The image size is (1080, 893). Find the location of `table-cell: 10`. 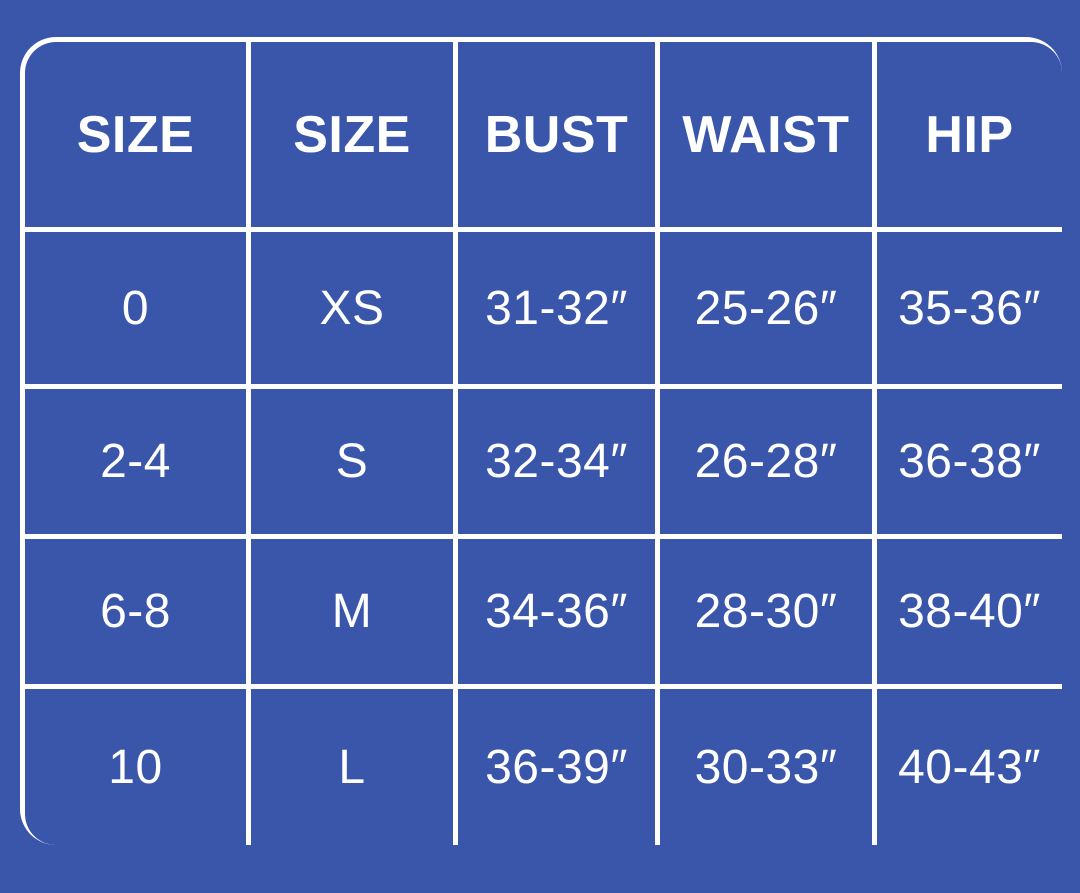

table-cell: 10 is located at coordinates (135, 767).